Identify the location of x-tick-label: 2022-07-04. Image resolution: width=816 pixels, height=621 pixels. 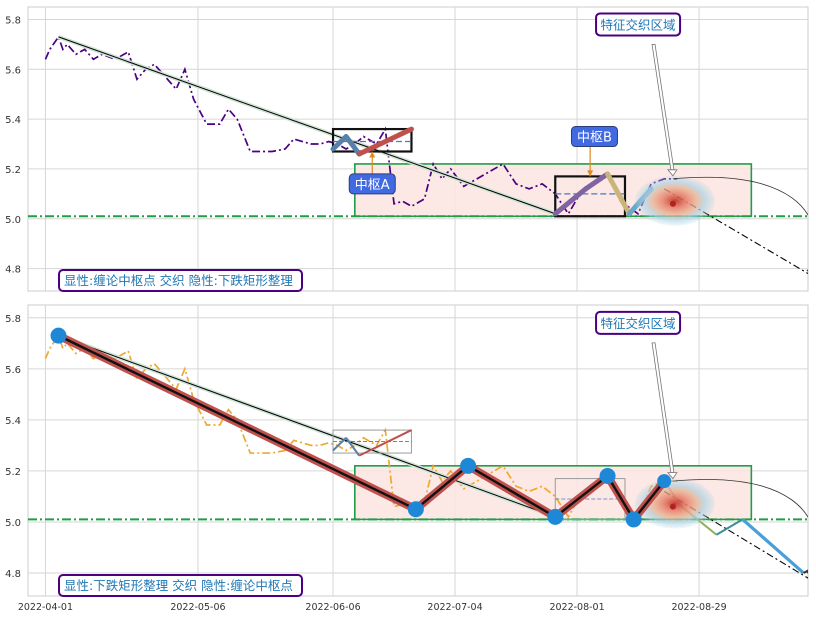
(454, 607).